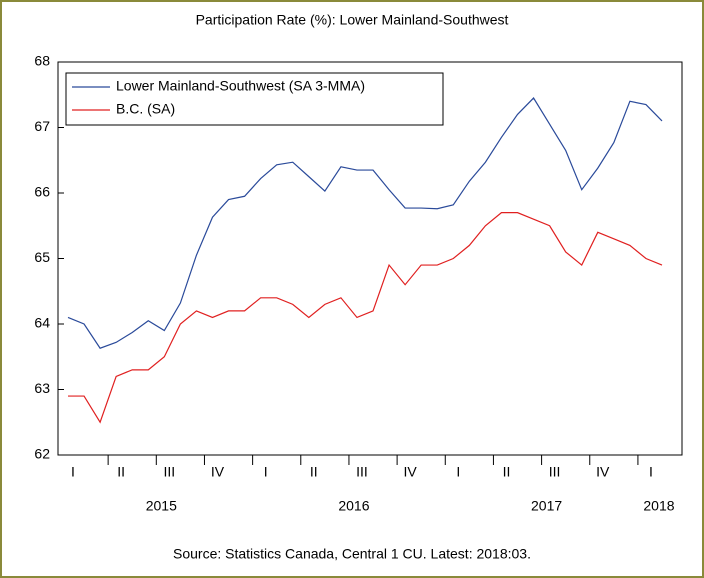 This screenshot has height=578, width=704. What do you see at coordinates (42, 126) in the screenshot?
I see `y-tick-label: 67` at bounding box center [42, 126].